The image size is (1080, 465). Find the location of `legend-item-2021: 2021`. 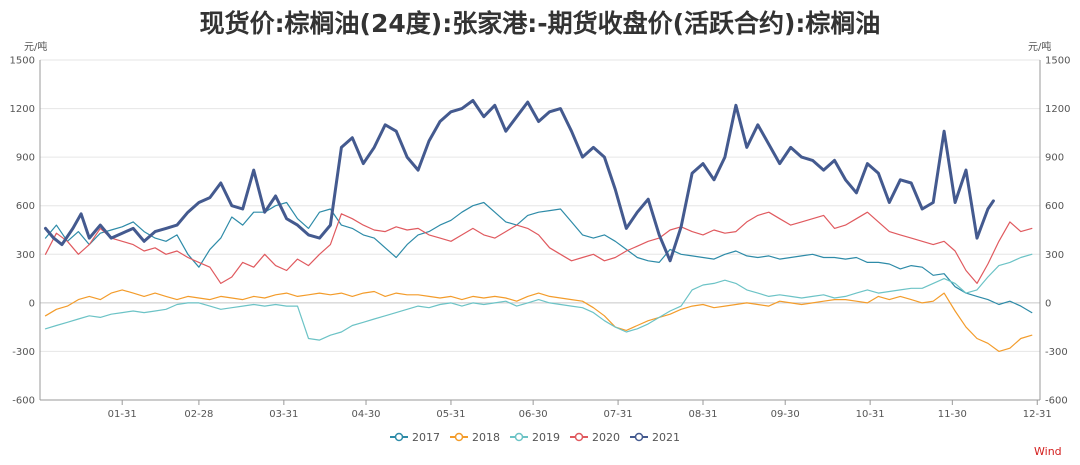

legend-item-2021: 2021 is located at coordinates (655, 437).